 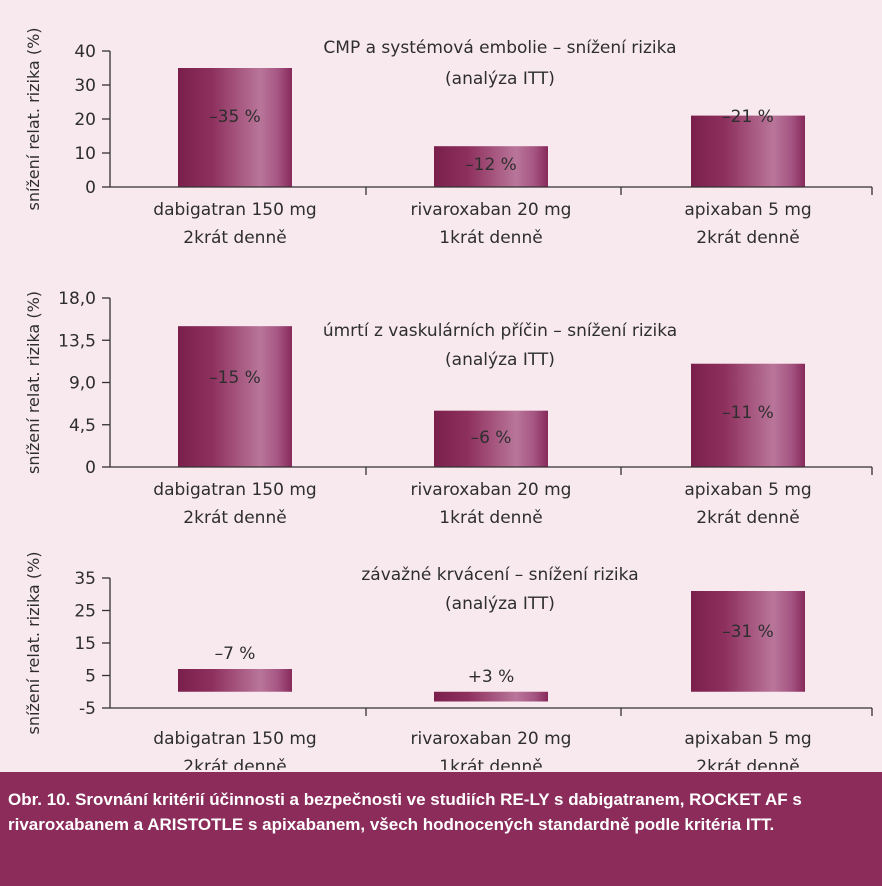 I want to click on data-label: –31 %, so click(x=748, y=632).